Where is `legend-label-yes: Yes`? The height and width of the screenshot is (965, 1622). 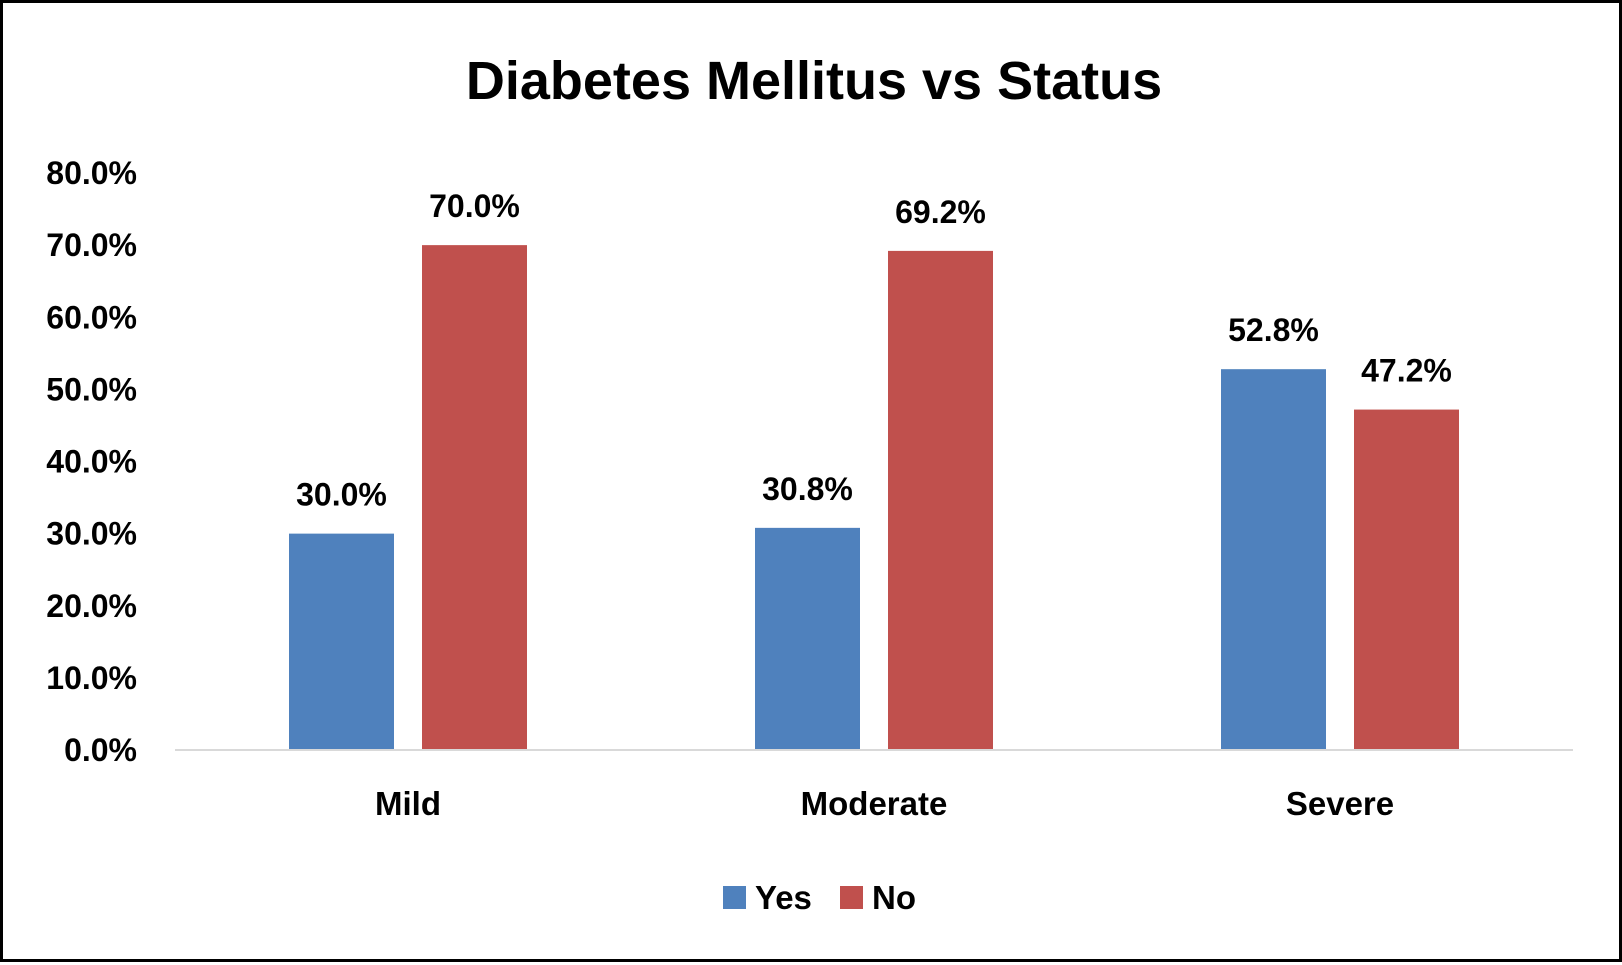
legend-label-yes: Yes is located at coordinates (783, 897).